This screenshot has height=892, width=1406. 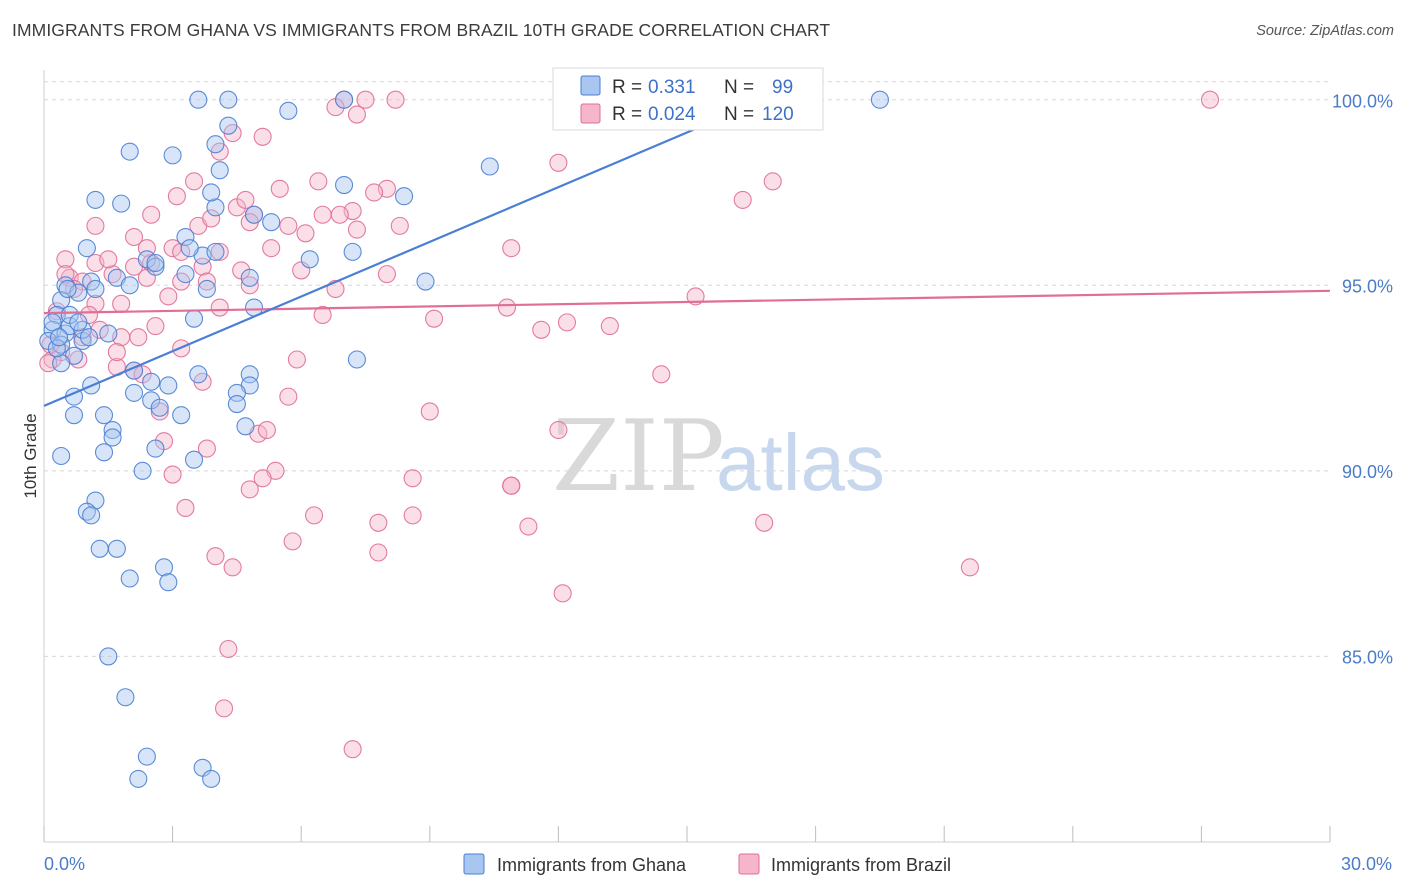 What do you see at coordinates (64, 864) in the screenshot?
I see `x-tick-label-min: 0.0%` at bounding box center [64, 864].